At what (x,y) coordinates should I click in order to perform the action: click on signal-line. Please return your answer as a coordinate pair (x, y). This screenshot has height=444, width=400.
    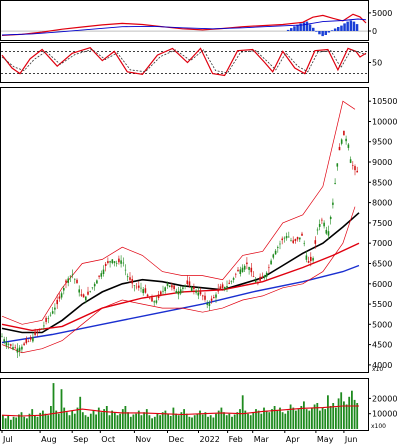
    Looking at the image, I should click on (184, 27).